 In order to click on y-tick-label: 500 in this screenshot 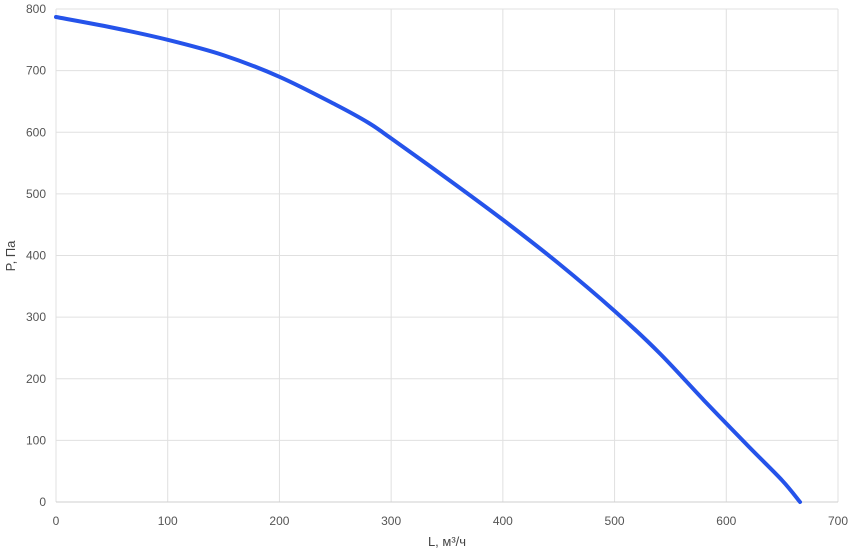, I will do `click(36, 194)`.